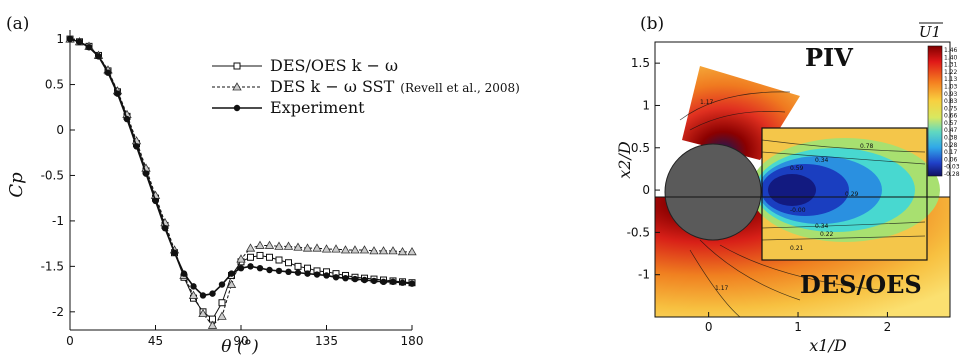 This screenshot has height=356, width=967. Describe the element at coordinates (395, 86) in the screenshot. I see `legend-label: DES k − ω SST (Revell et al., 2008)` at that location.